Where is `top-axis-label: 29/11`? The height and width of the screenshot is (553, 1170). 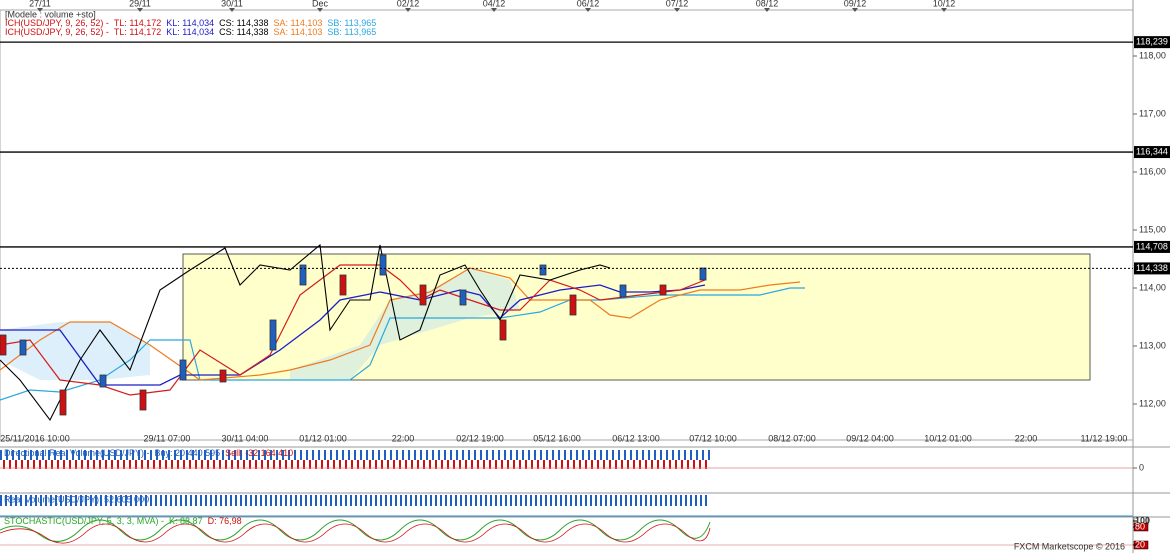 top-axis-label: 29/11 is located at coordinates (140, 4).